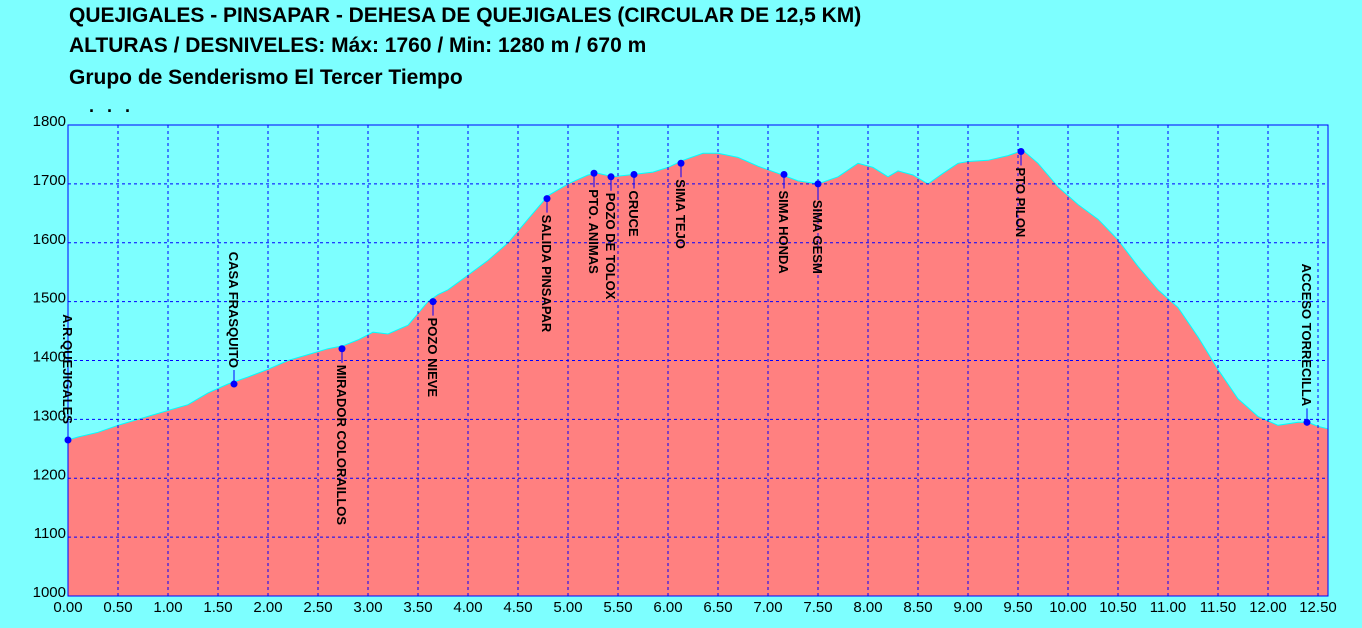 The width and height of the screenshot is (1362, 628). Describe the element at coordinates (817, 237) in the screenshot. I see `waypoint-label: SIMA GESM` at that location.